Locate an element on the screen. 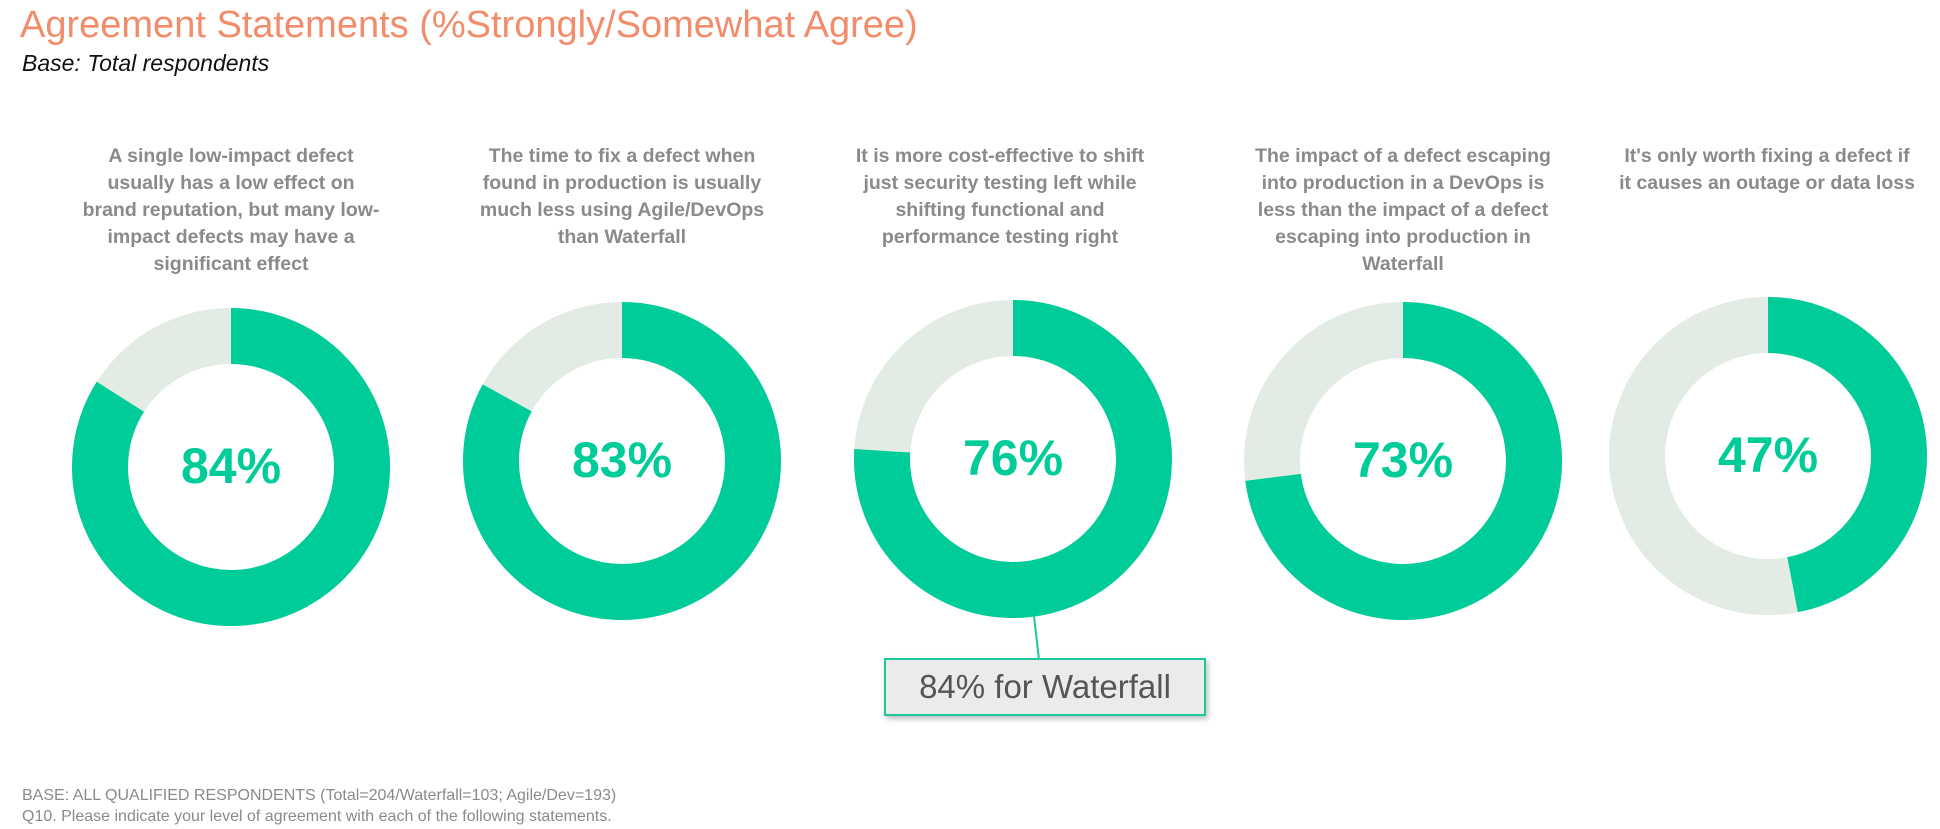 This screenshot has height=829, width=1940. donut-2: 83% is located at coordinates (622, 461).